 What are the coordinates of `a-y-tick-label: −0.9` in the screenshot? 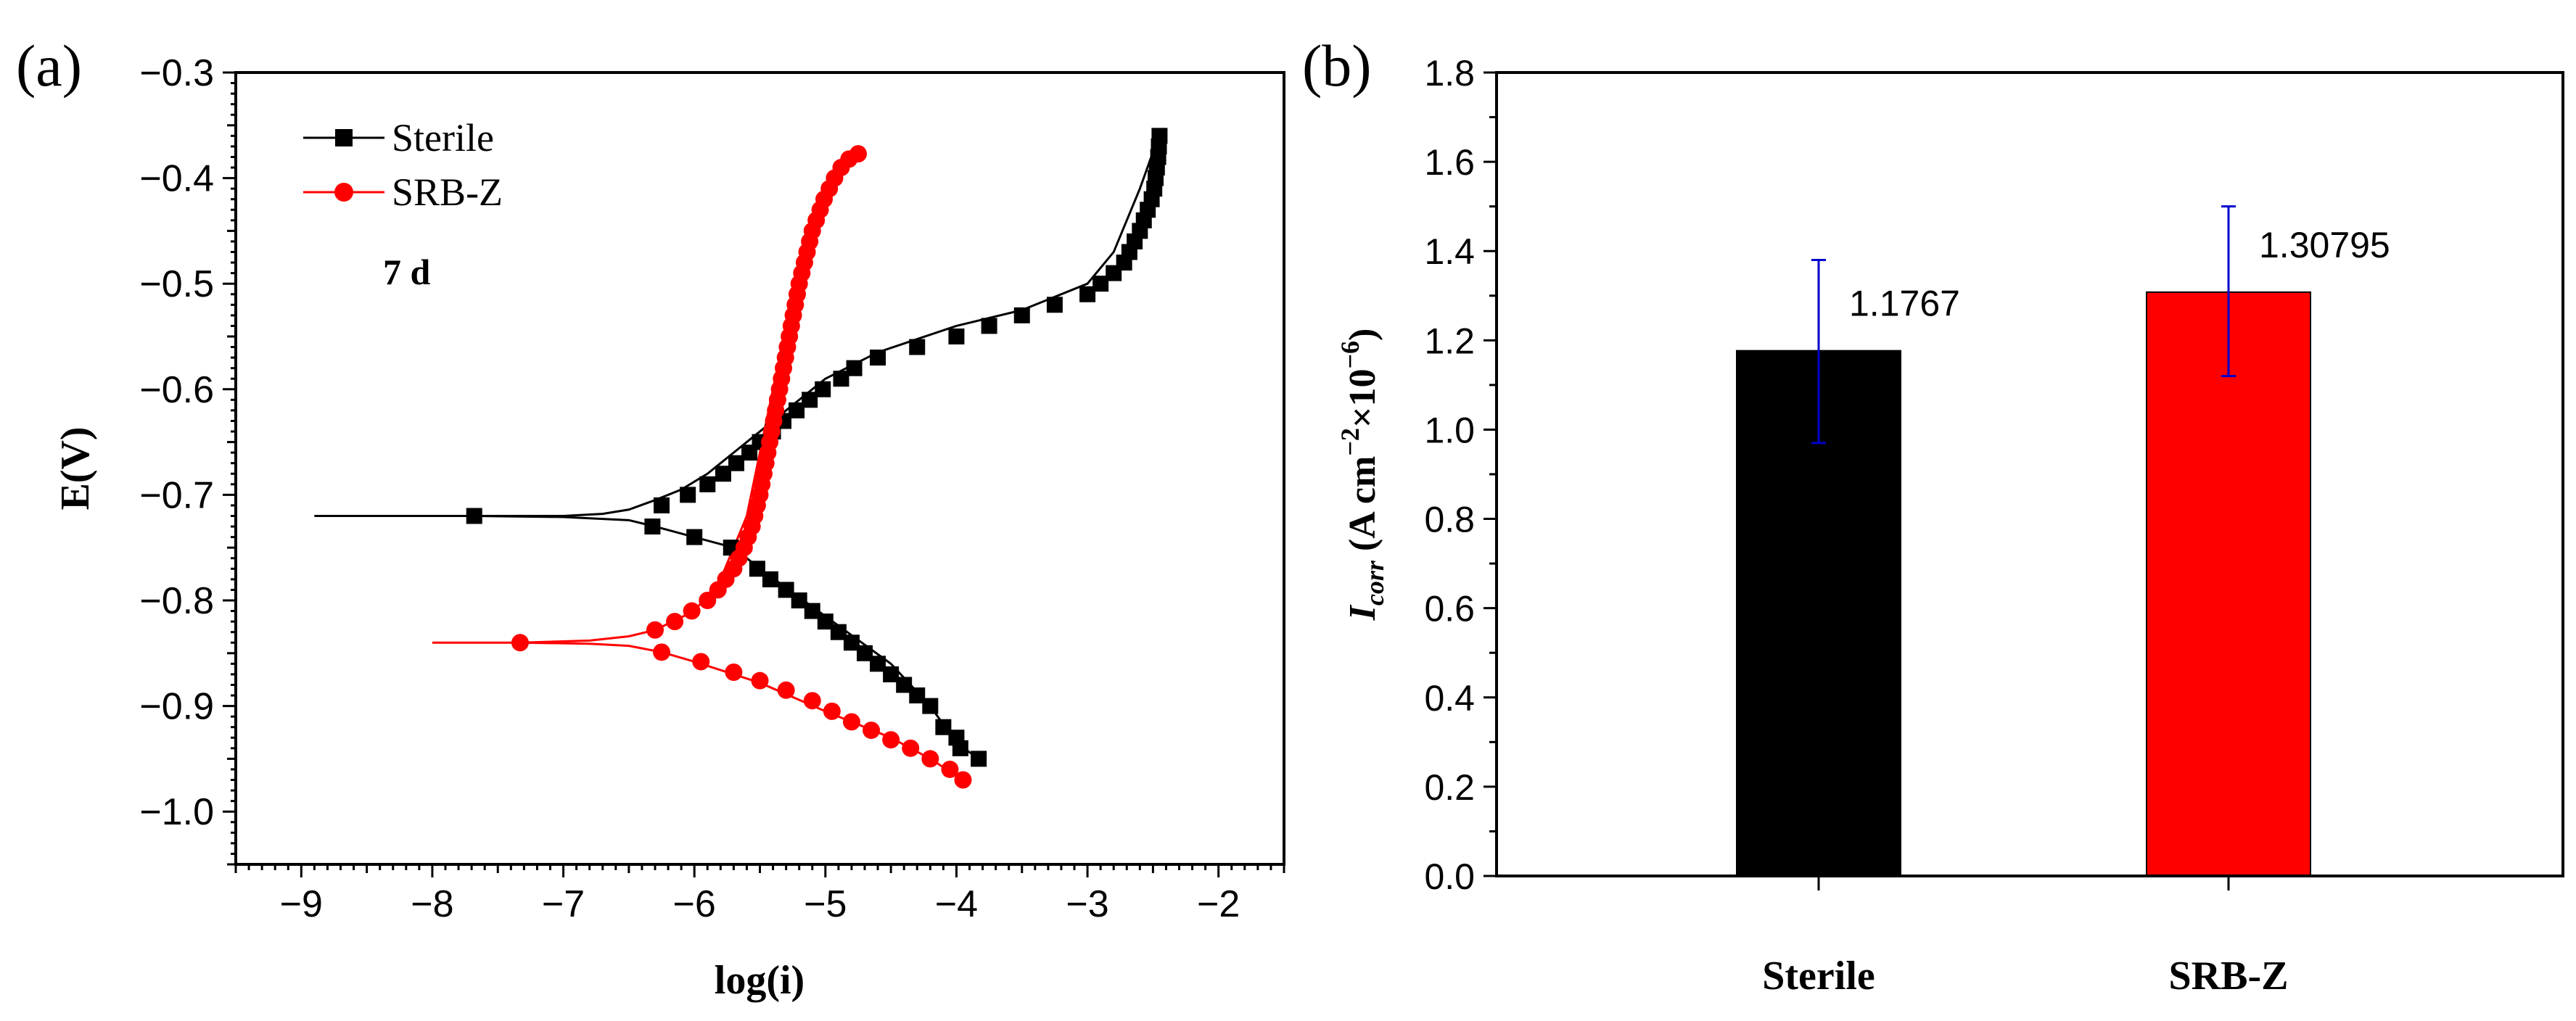 It's located at (176, 707).